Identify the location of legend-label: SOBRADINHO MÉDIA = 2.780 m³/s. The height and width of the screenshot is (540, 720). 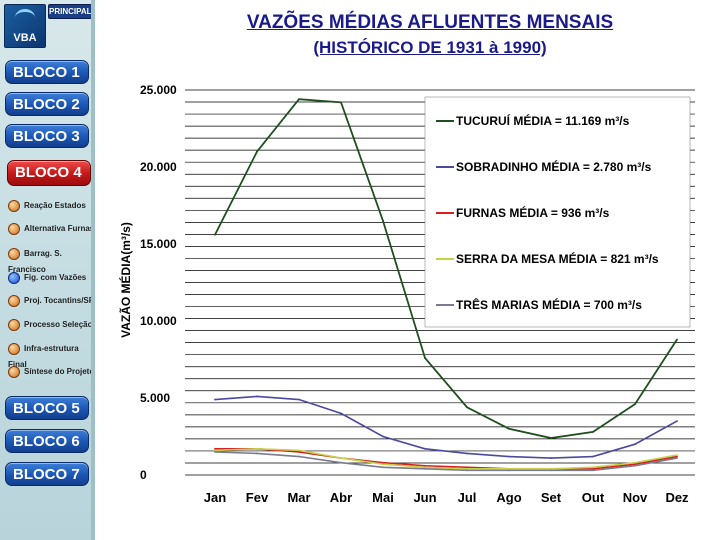
(554, 166).